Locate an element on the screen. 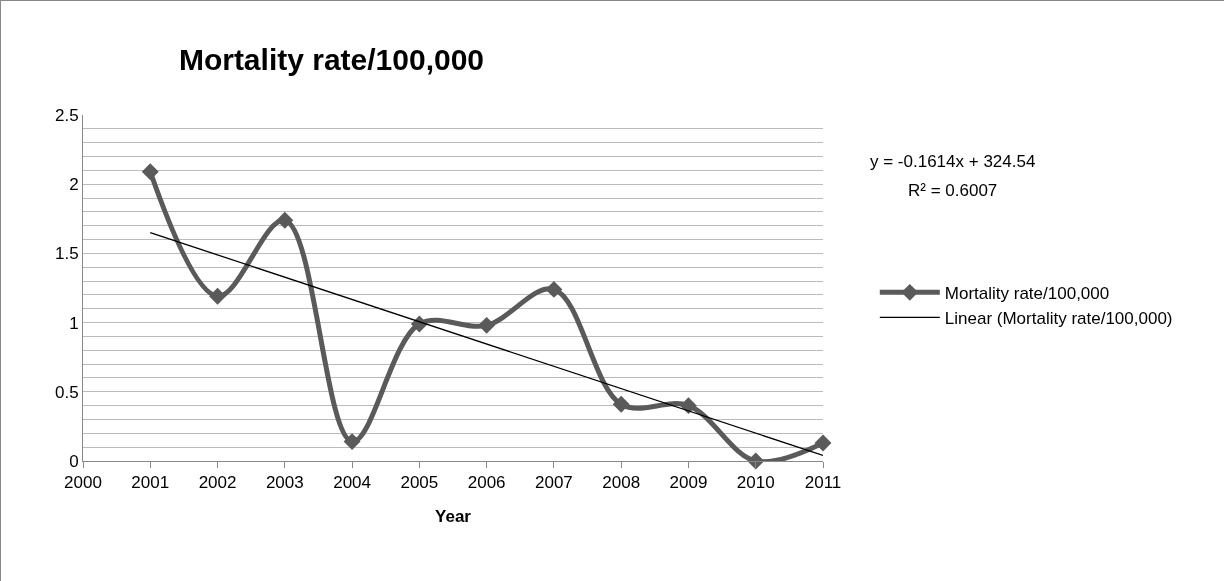 The height and width of the screenshot is (581, 1224). x-tick-label: 2008 is located at coordinates (621, 483).